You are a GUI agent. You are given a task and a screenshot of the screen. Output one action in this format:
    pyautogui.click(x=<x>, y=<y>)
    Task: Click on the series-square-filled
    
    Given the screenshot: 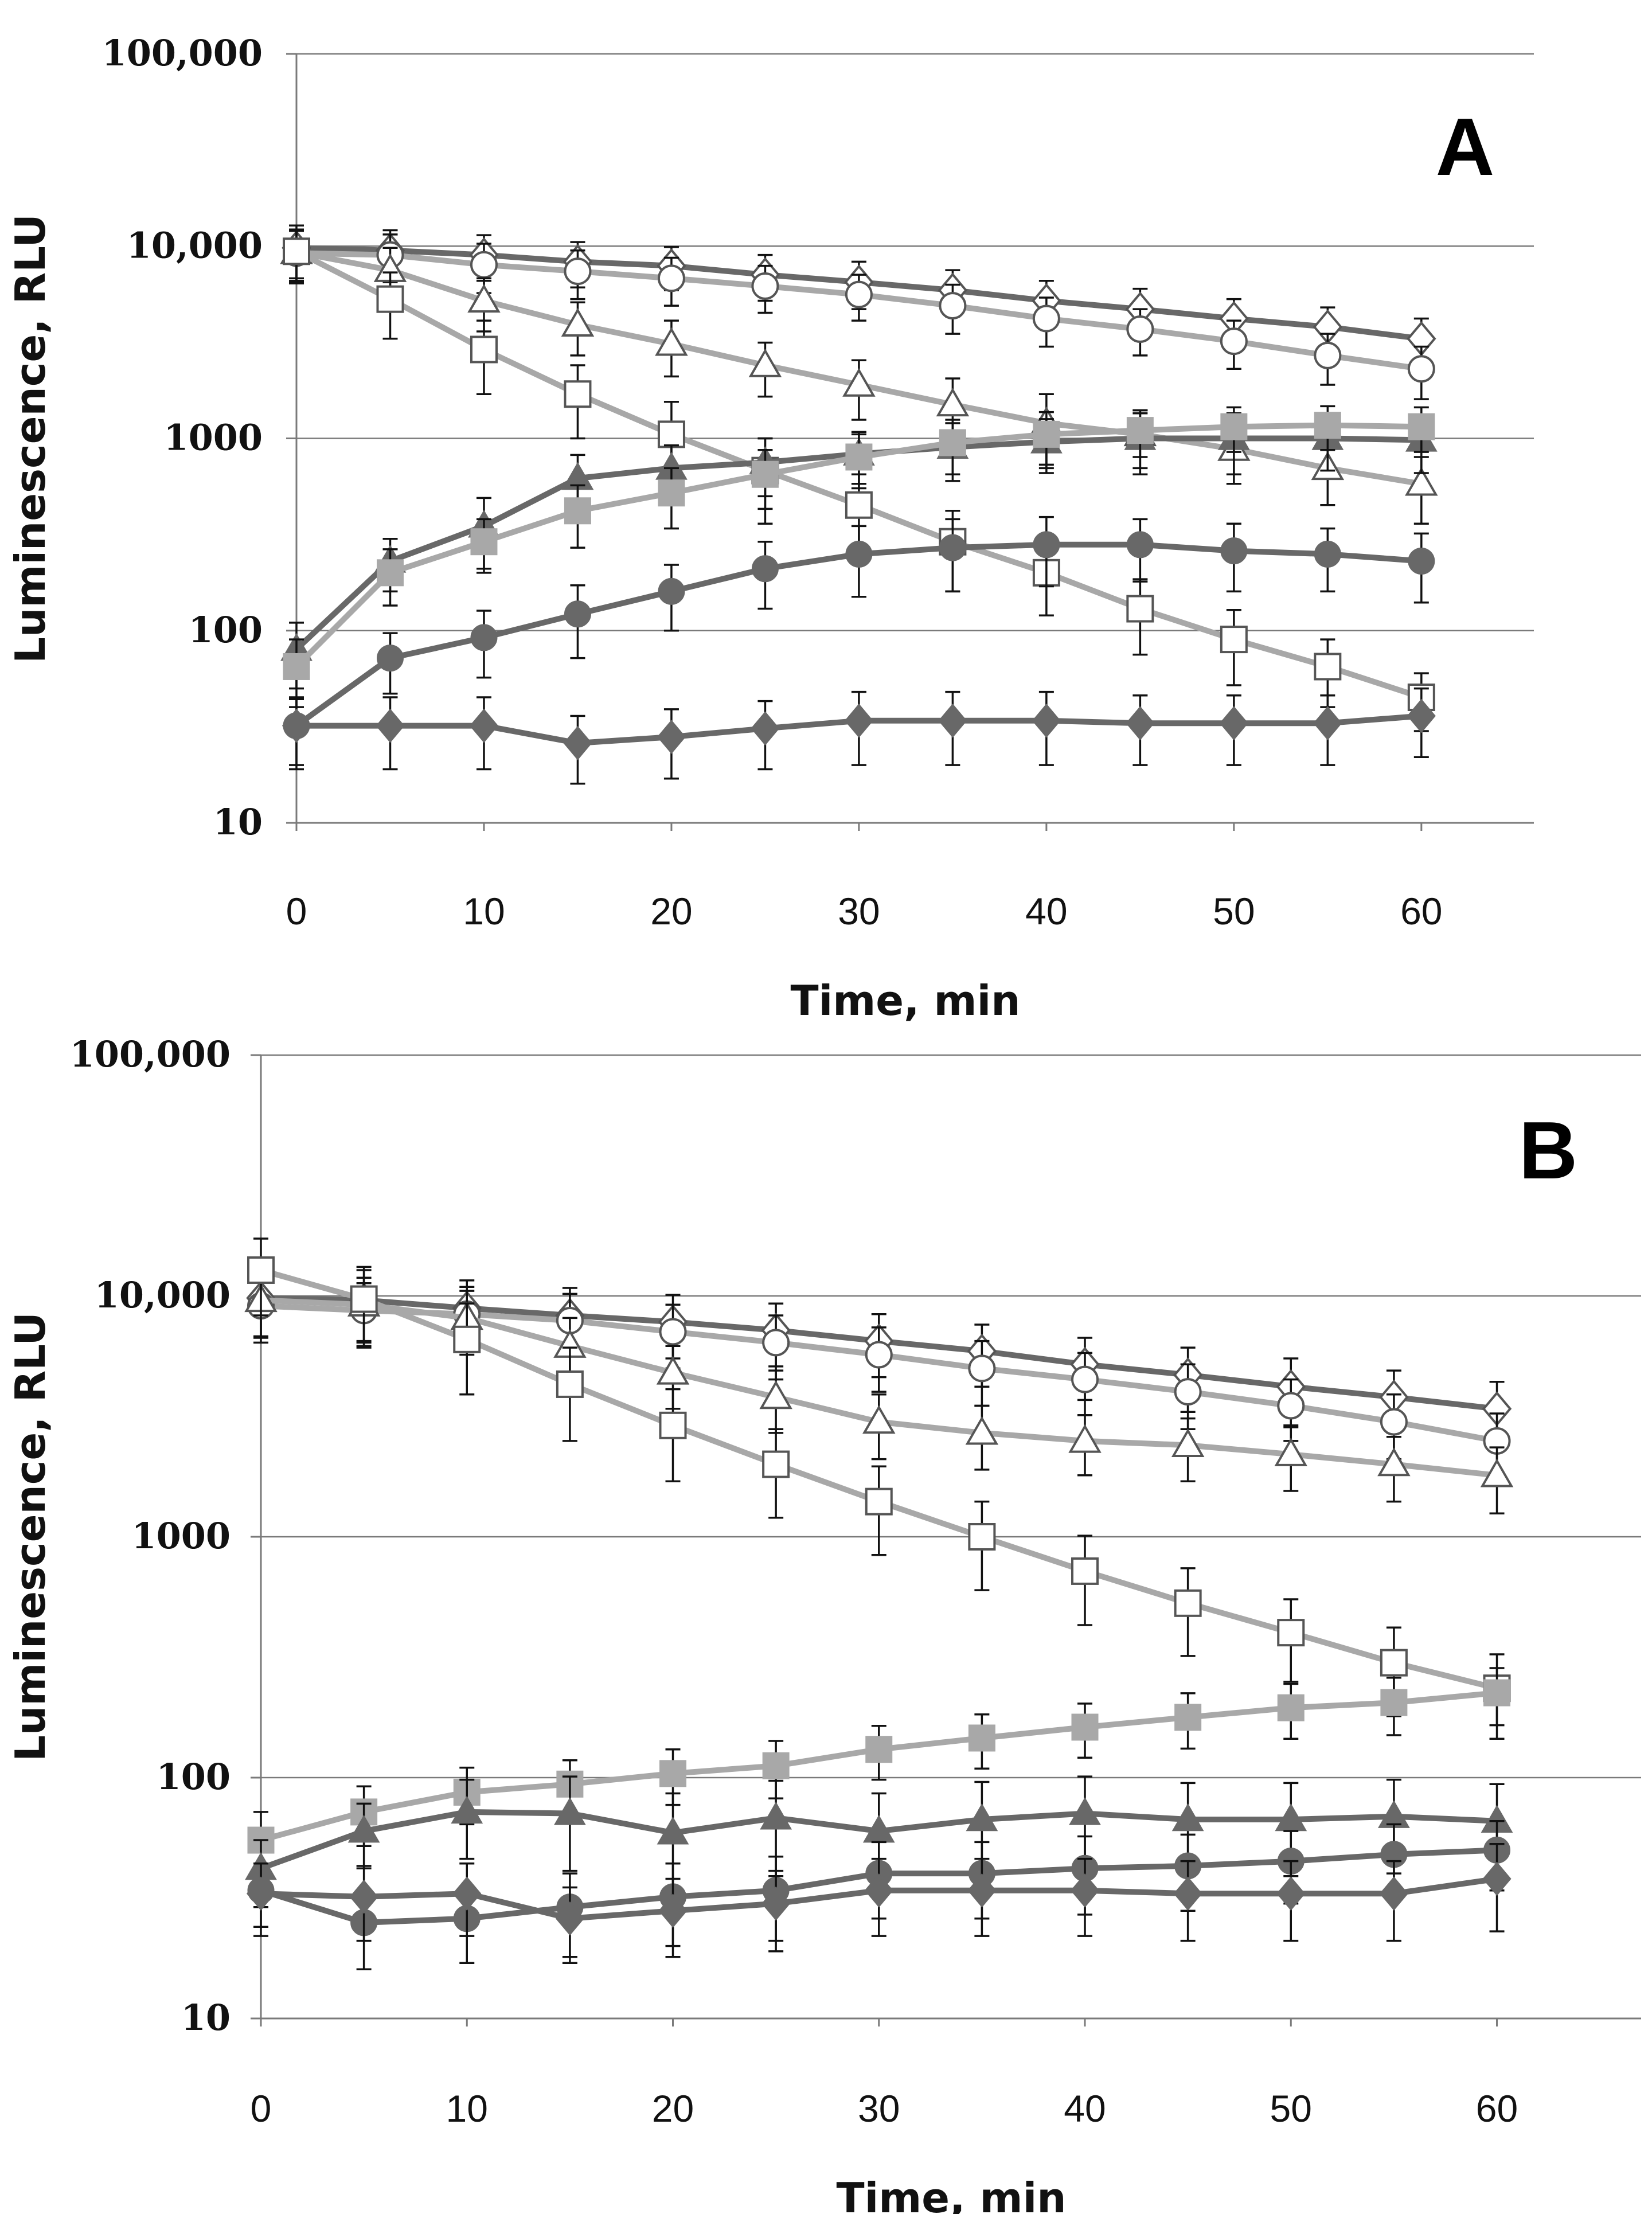 What is the action you would take?
    pyautogui.click(x=859, y=556)
    